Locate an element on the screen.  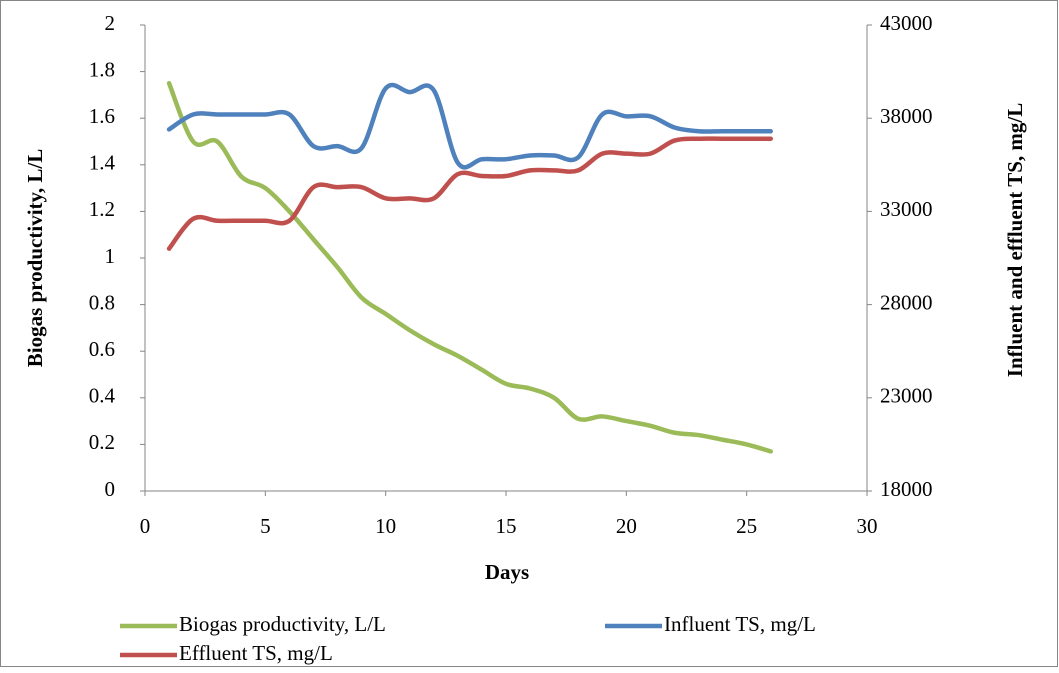
x-axis-title: Days is located at coordinates (507, 572).